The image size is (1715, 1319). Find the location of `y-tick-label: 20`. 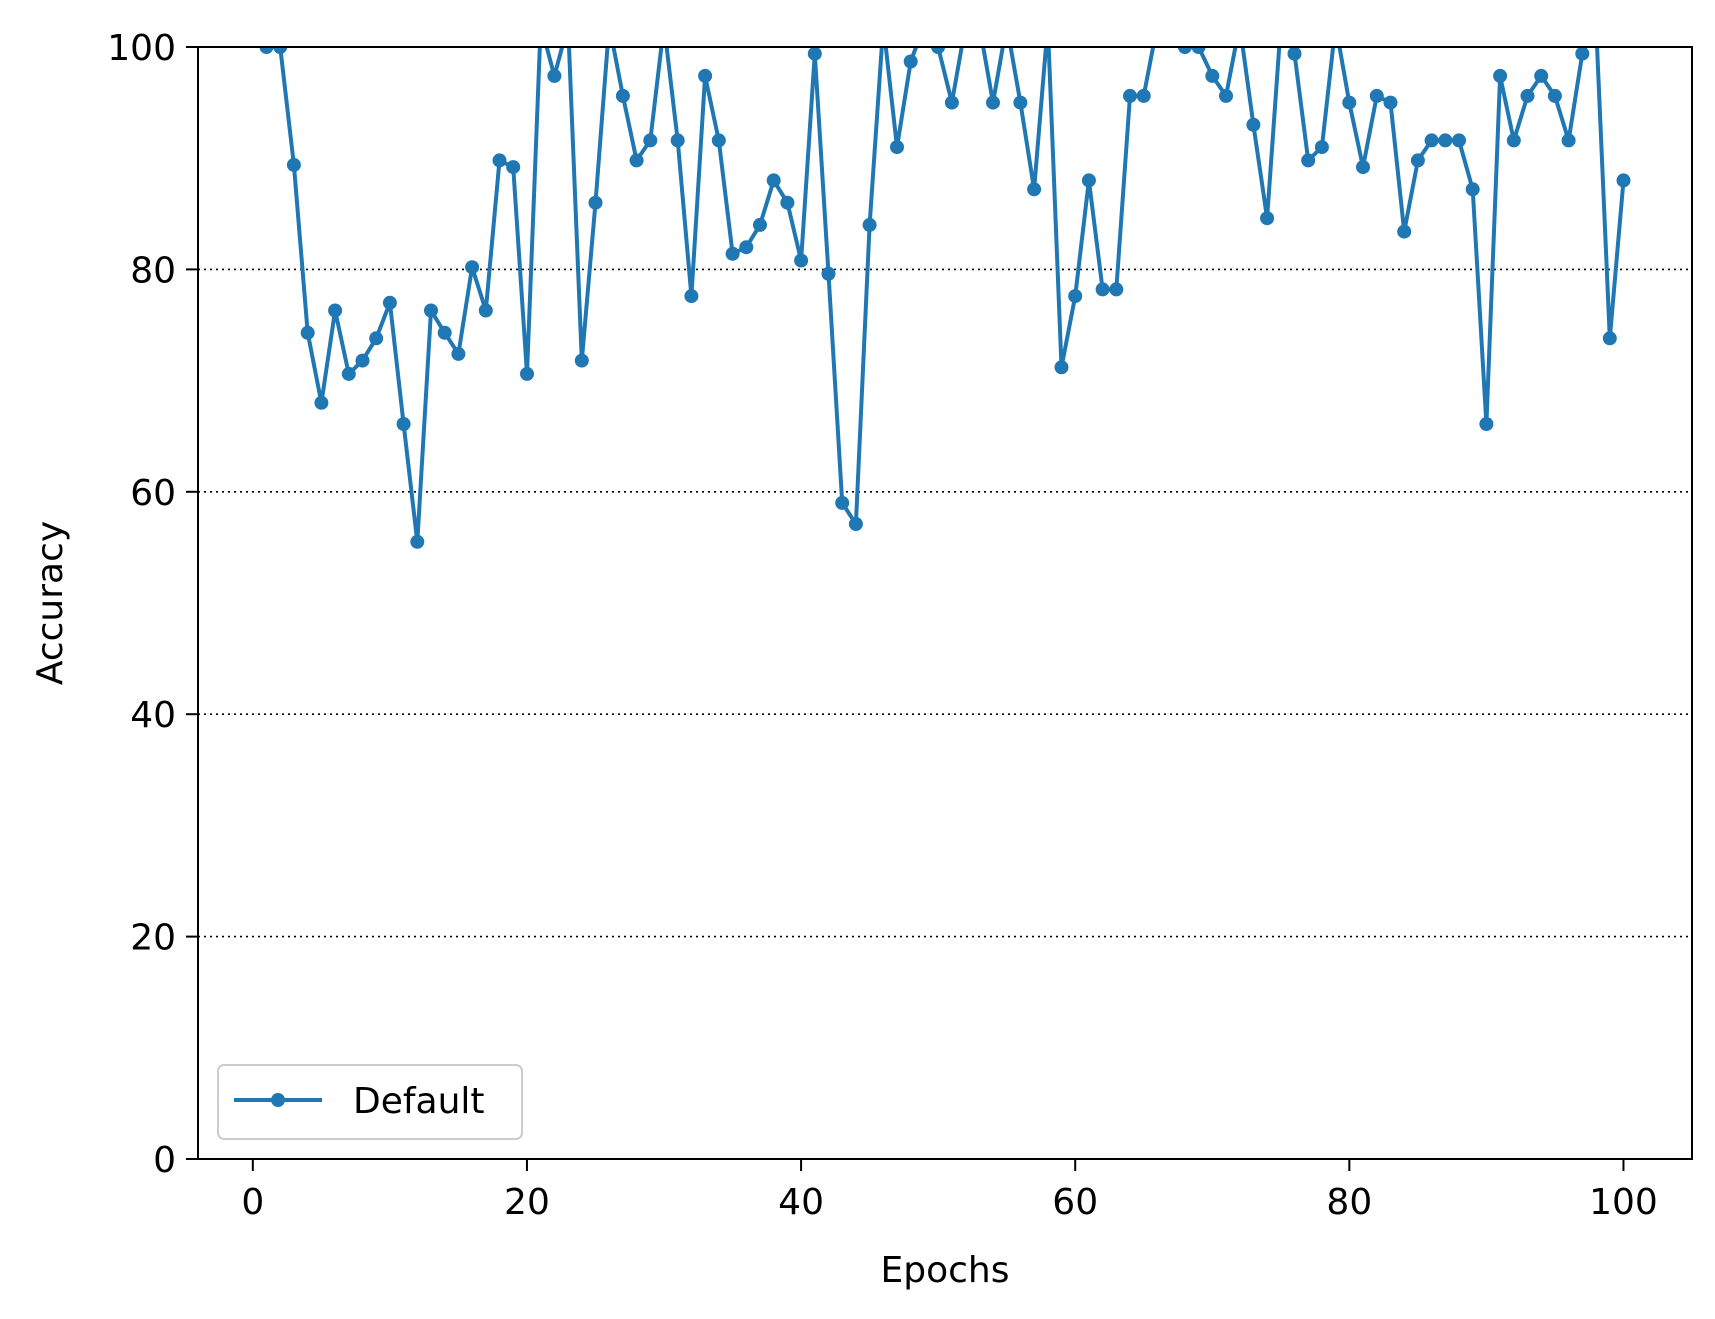

y-tick-label: 20 is located at coordinates (153, 938).